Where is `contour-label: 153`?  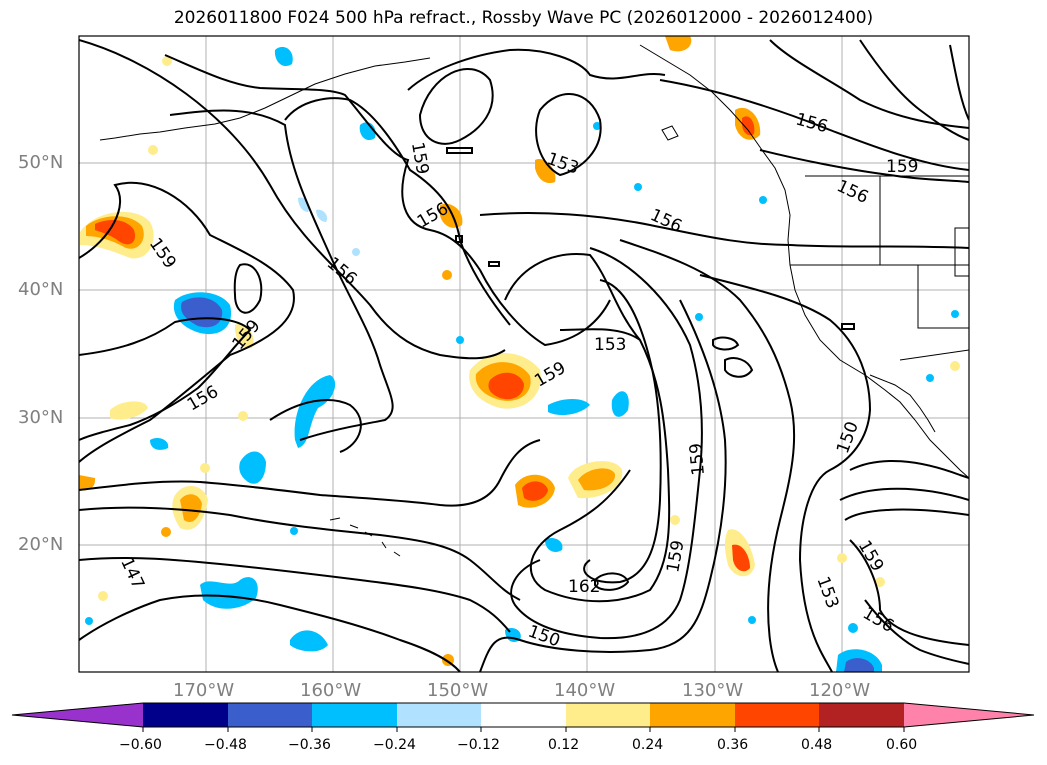 contour-label: 153 is located at coordinates (610, 345).